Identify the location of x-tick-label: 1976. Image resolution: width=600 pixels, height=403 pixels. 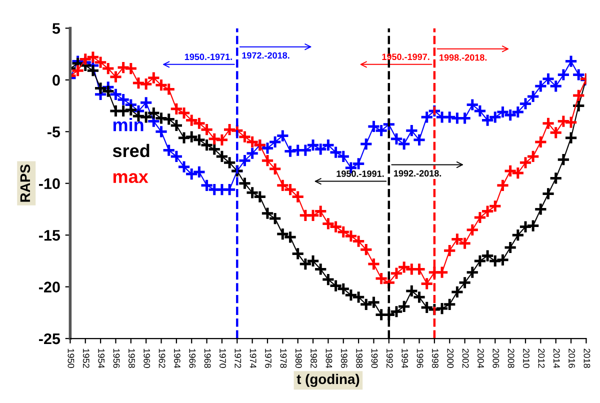
(268, 358).